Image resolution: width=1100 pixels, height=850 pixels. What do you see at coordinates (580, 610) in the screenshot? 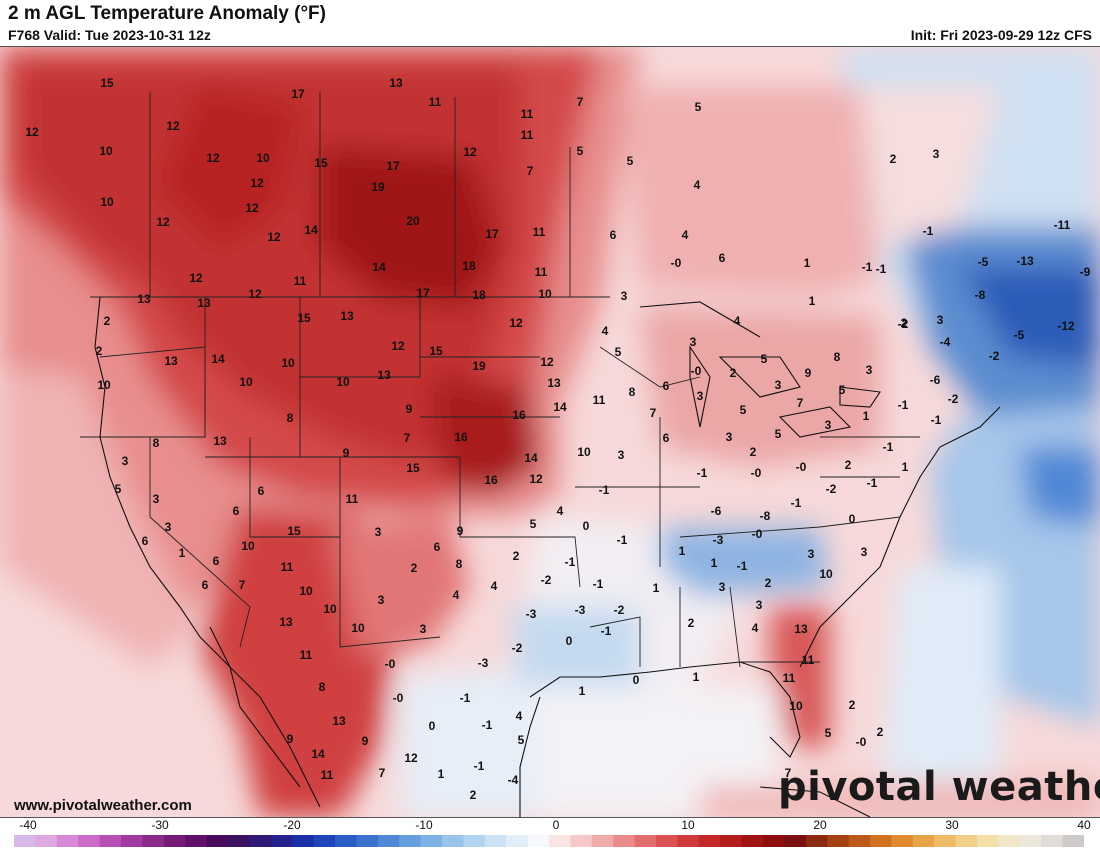
I see `anomaly-value-label: -3` at bounding box center [580, 610].